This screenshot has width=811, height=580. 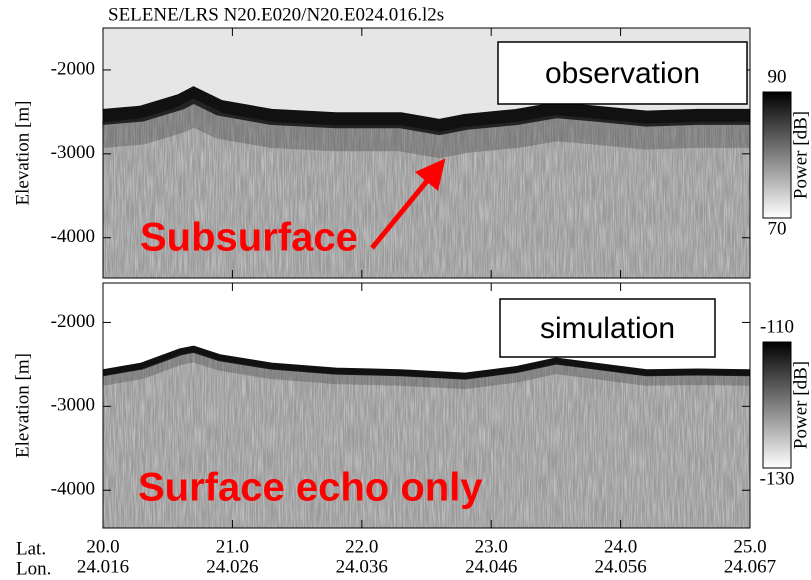 What do you see at coordinates (777, 228) in the screenshot?
I see `colorbar-min: 70` at bounding box center [777, 228].